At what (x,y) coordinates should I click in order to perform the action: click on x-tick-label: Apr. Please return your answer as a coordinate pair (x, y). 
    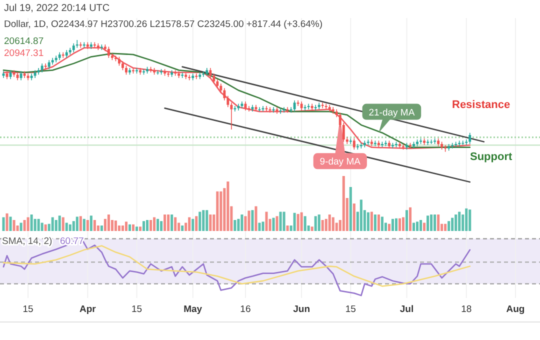
    Looking at the image, I should click on (87, 309).